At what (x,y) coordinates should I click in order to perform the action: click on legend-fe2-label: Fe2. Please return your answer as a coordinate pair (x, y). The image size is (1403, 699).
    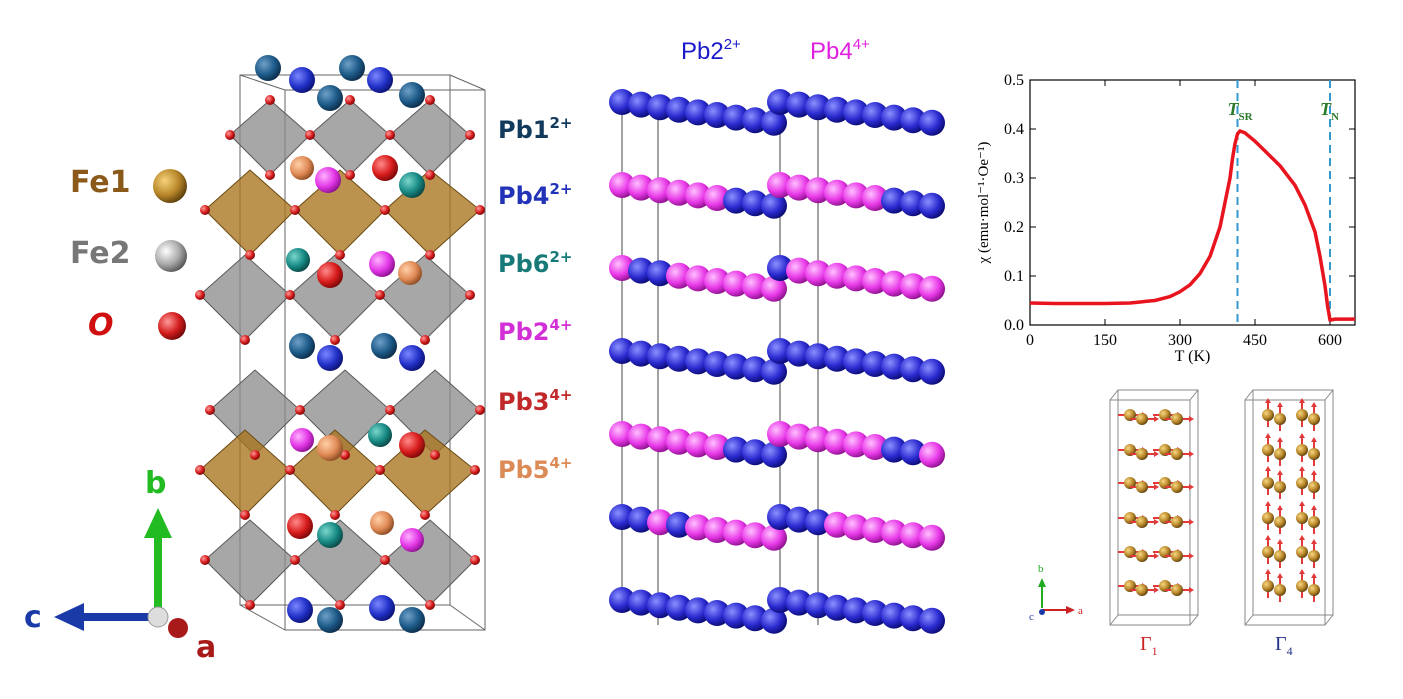
    Looking at the image, I should click on (100, 253).